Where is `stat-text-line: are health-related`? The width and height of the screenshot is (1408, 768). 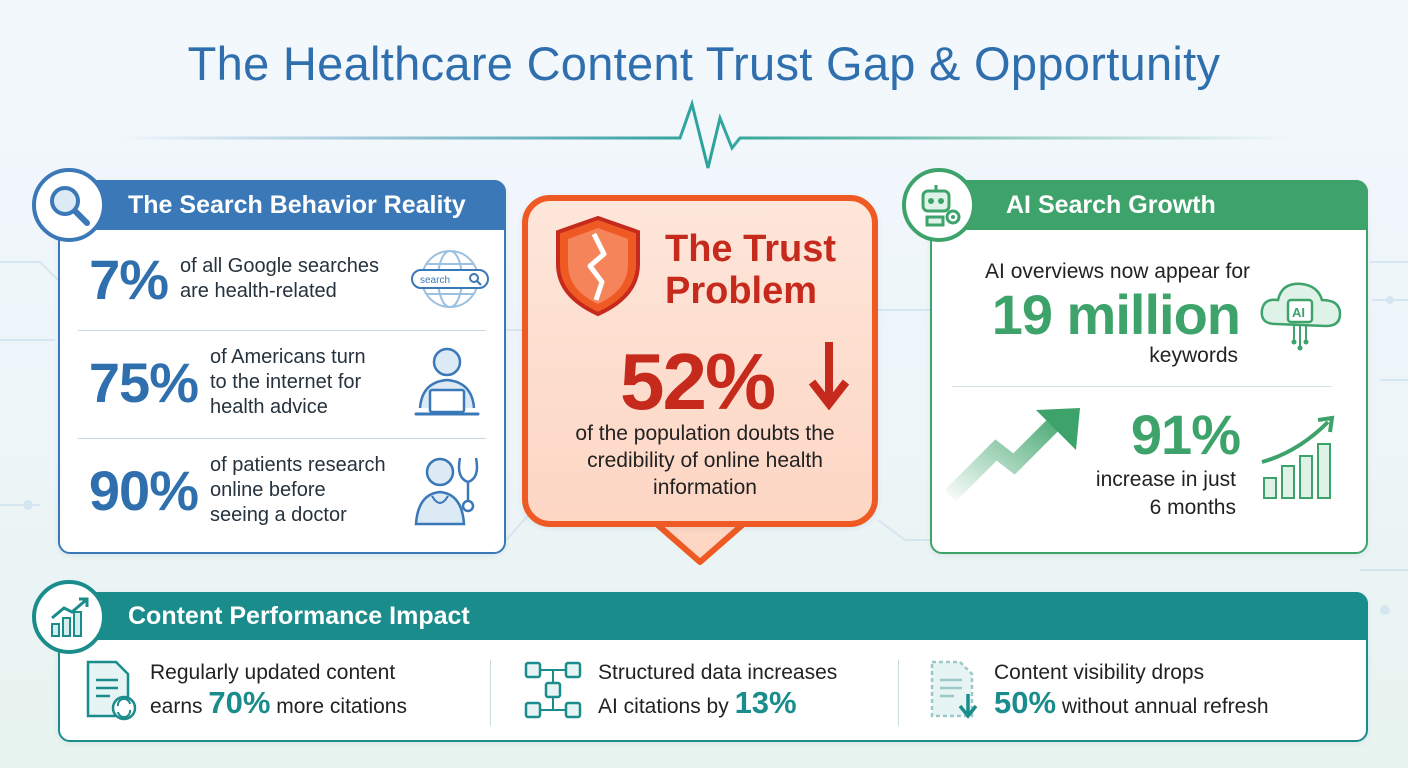 stat-text-line: are health-related is located at coordinates (258, 291).